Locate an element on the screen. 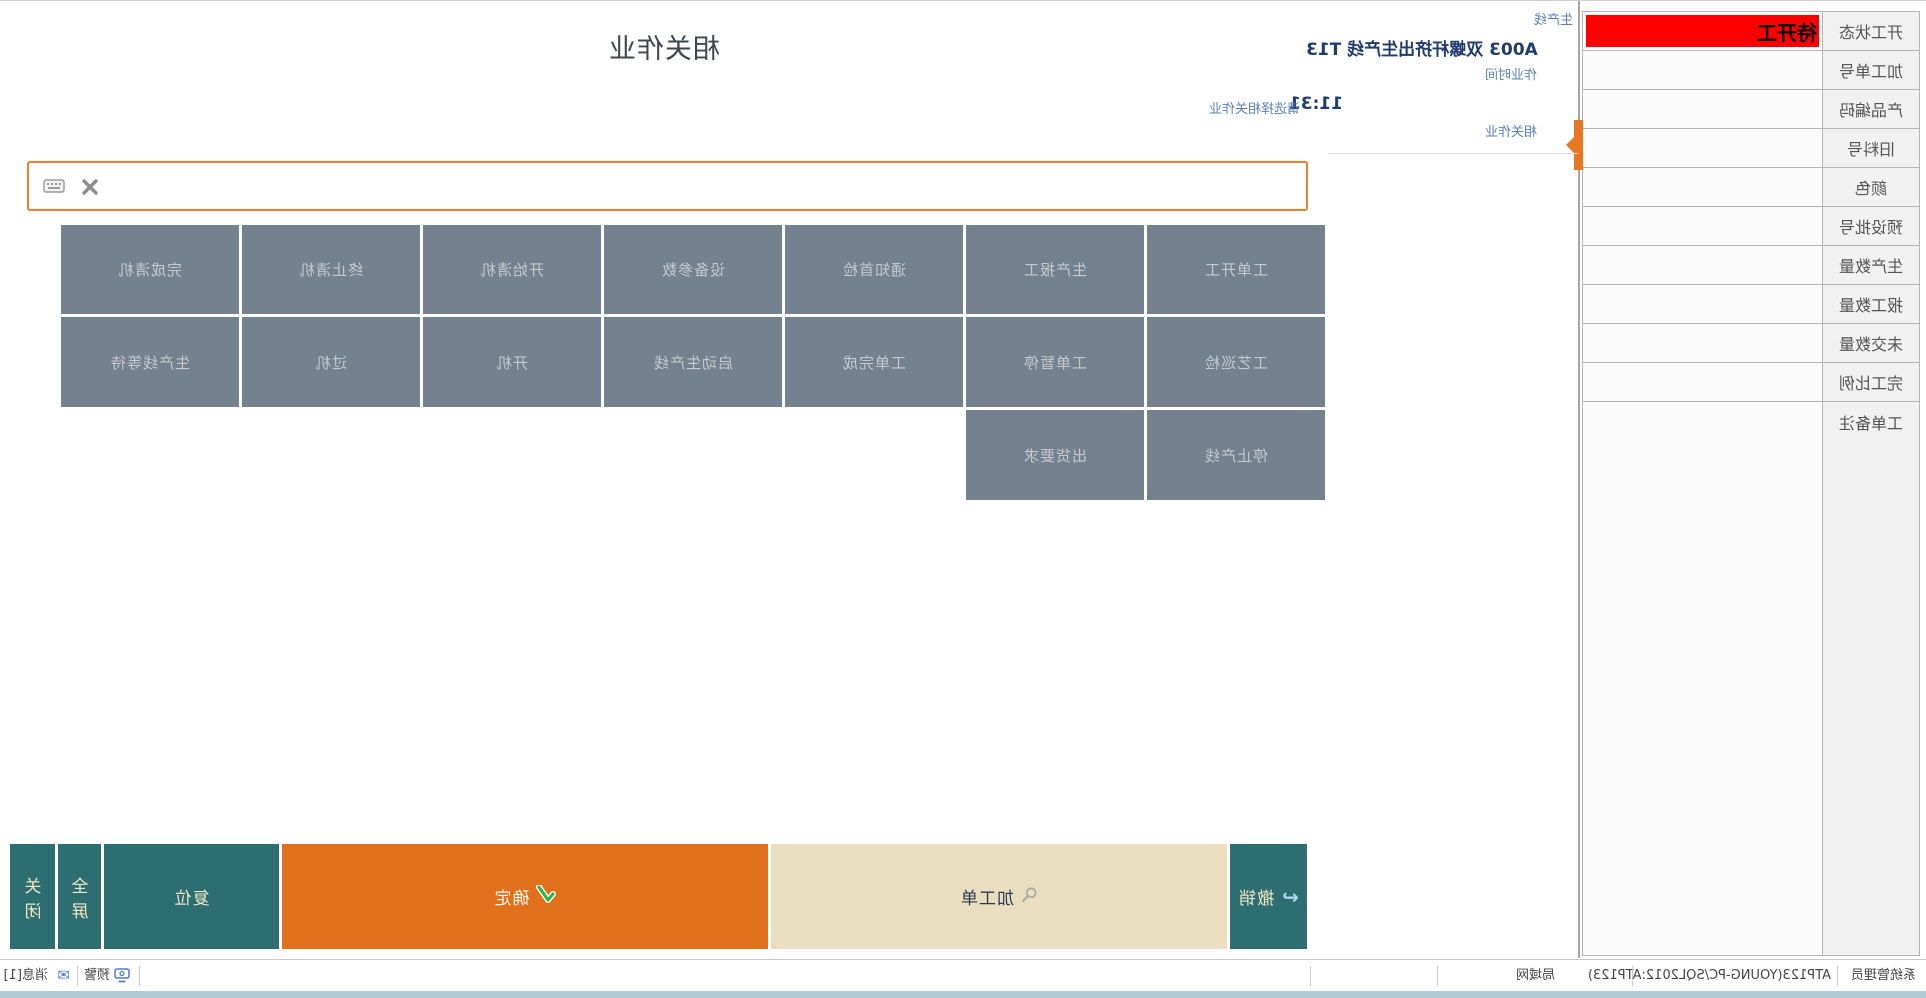 The image size is (1926, 998). table-row: 完工比例 is located at coordinates (1751, 382).